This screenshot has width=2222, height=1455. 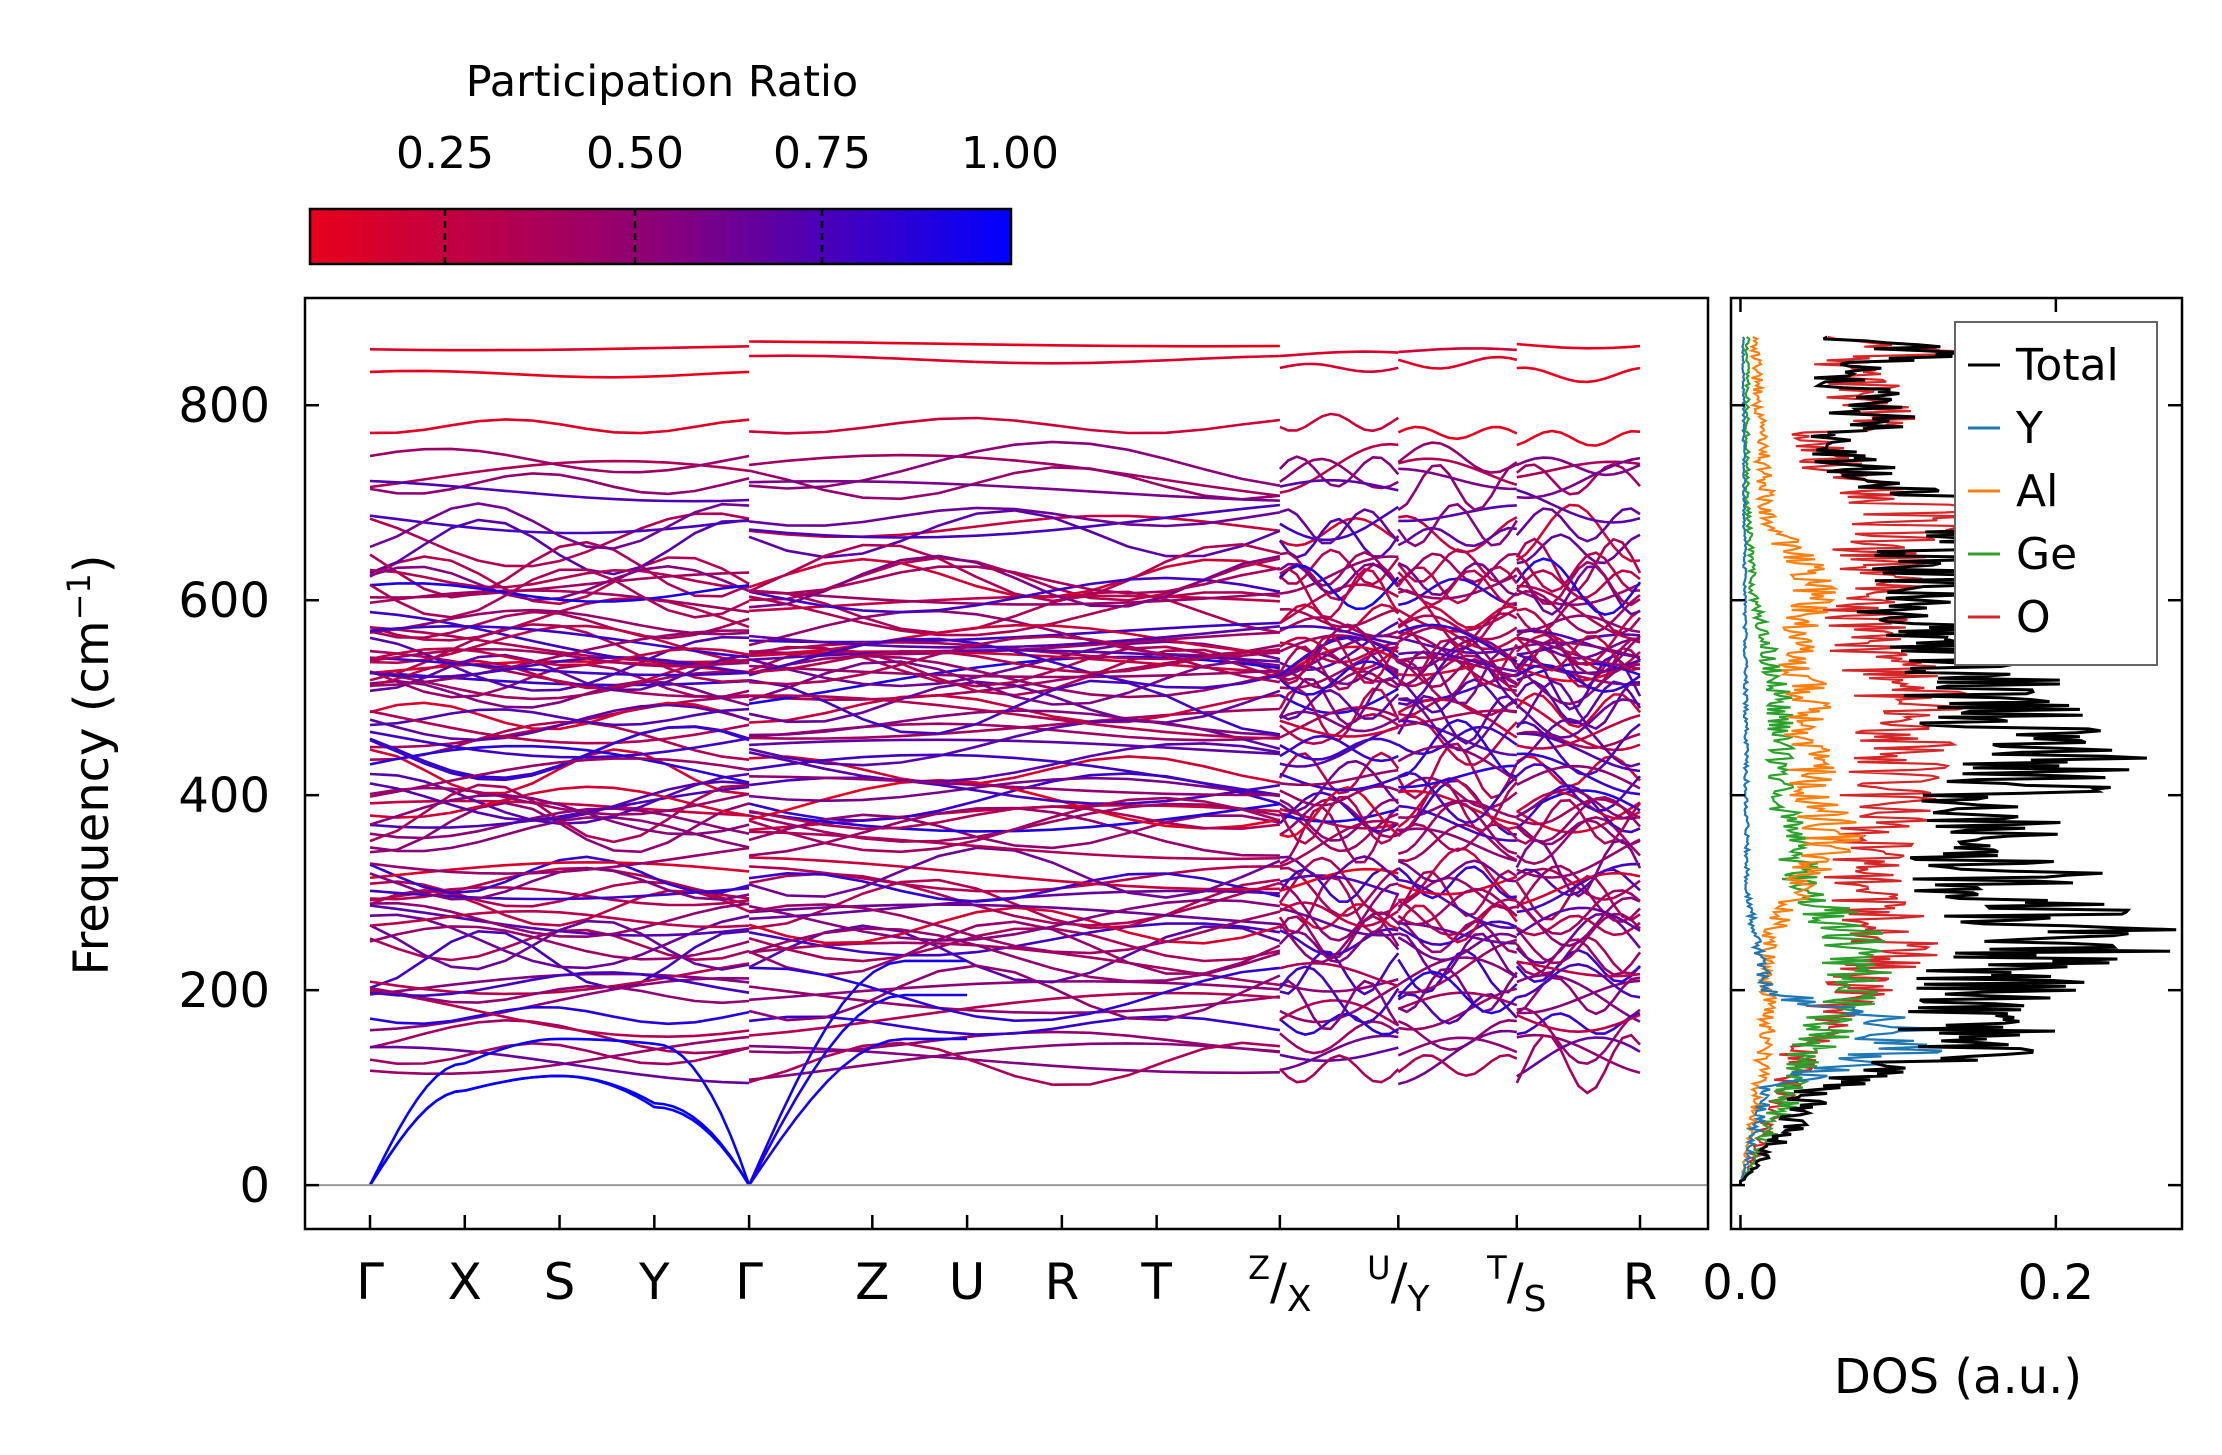 I want to click on acoustic-branches, so click(x=668, y=1072).